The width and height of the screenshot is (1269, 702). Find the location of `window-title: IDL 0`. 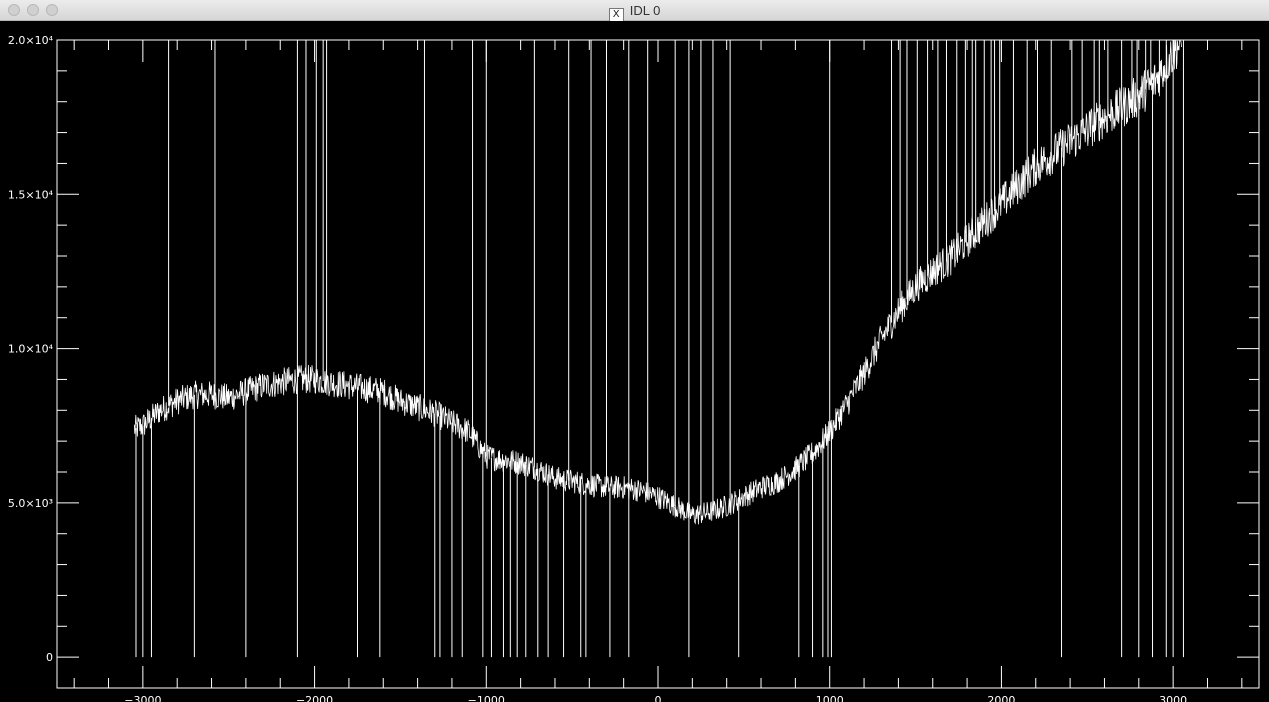

window-title: IDL 0 is located at coordinates (645, 10).